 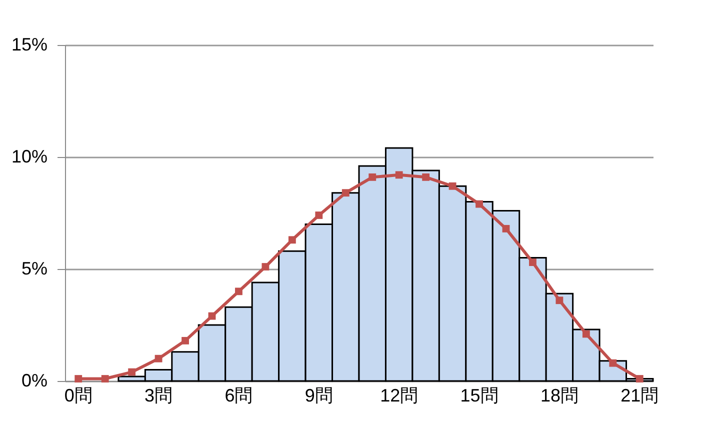 What do you see at coordinates (479, 396) in the screenshot?
I see `x-tick-label: 15問` at bounding box center [479, 396].